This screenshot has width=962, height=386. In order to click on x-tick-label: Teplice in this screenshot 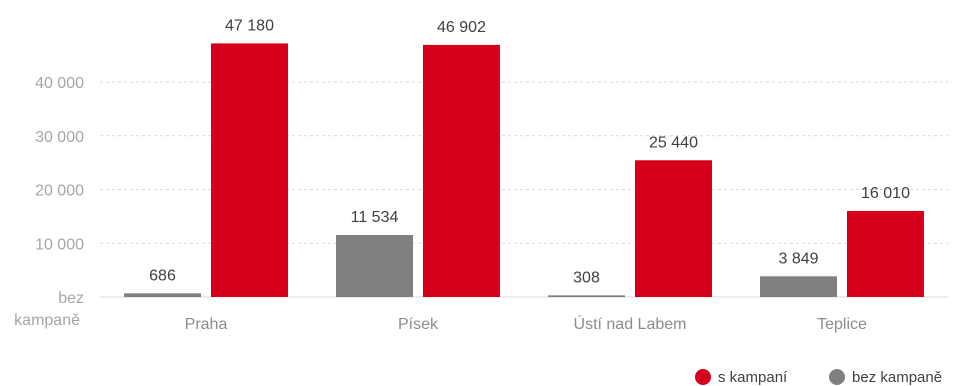, I will do `click(842, 324)`.